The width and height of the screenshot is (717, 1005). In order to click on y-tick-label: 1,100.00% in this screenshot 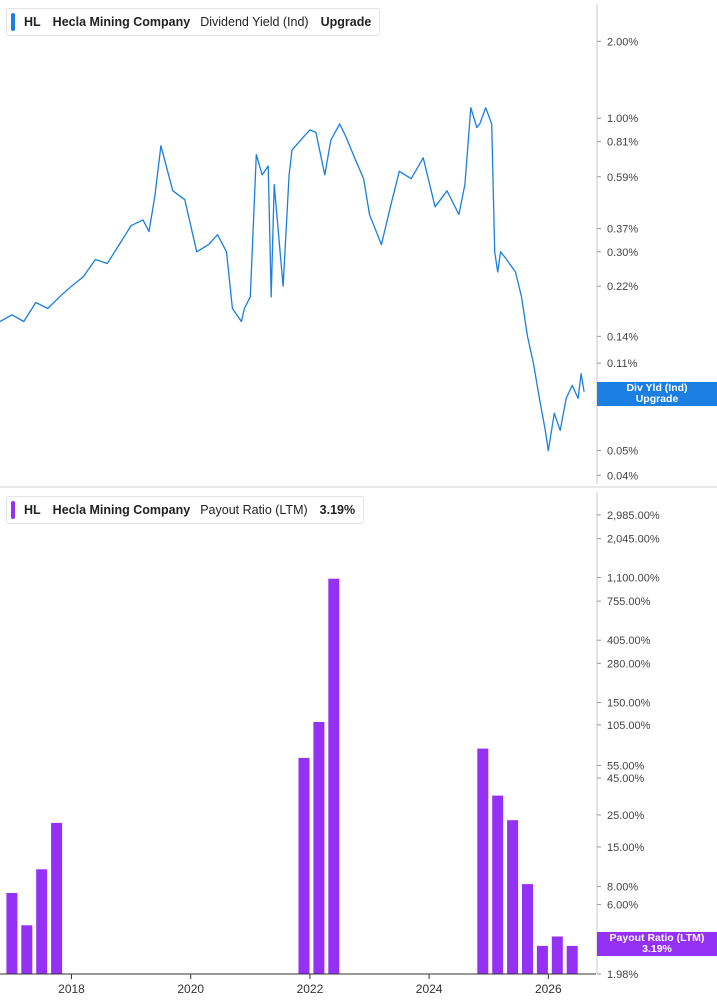, I will do `click(633, 579)`.